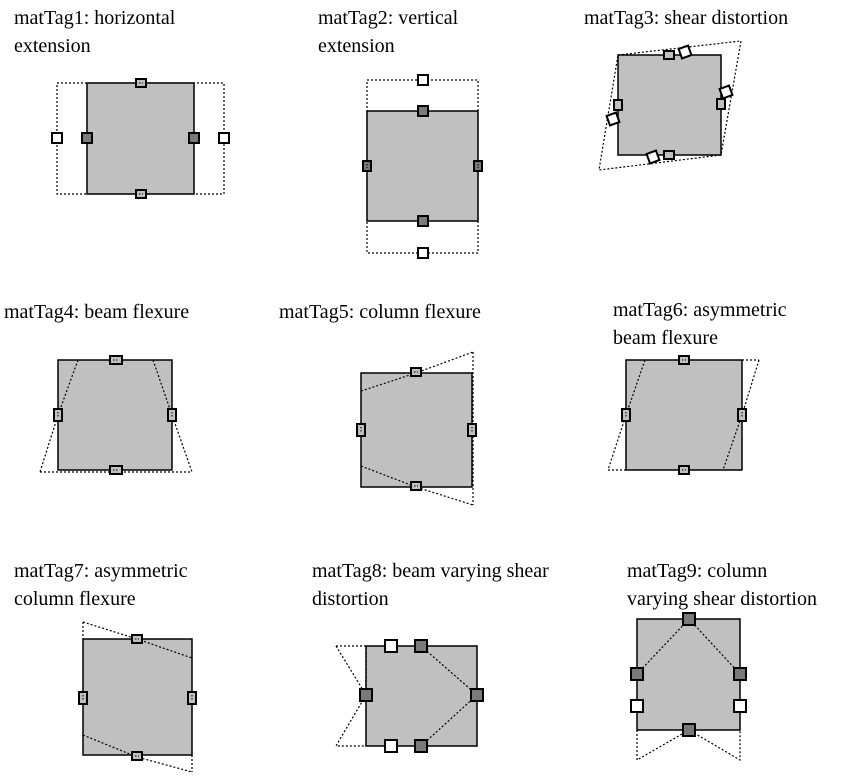  What do you see at coordinates (101, 585) in the screenshot?
I see `panel-7-label: matTag7: asymmetric column flexure` at bounding box center [101, 585].